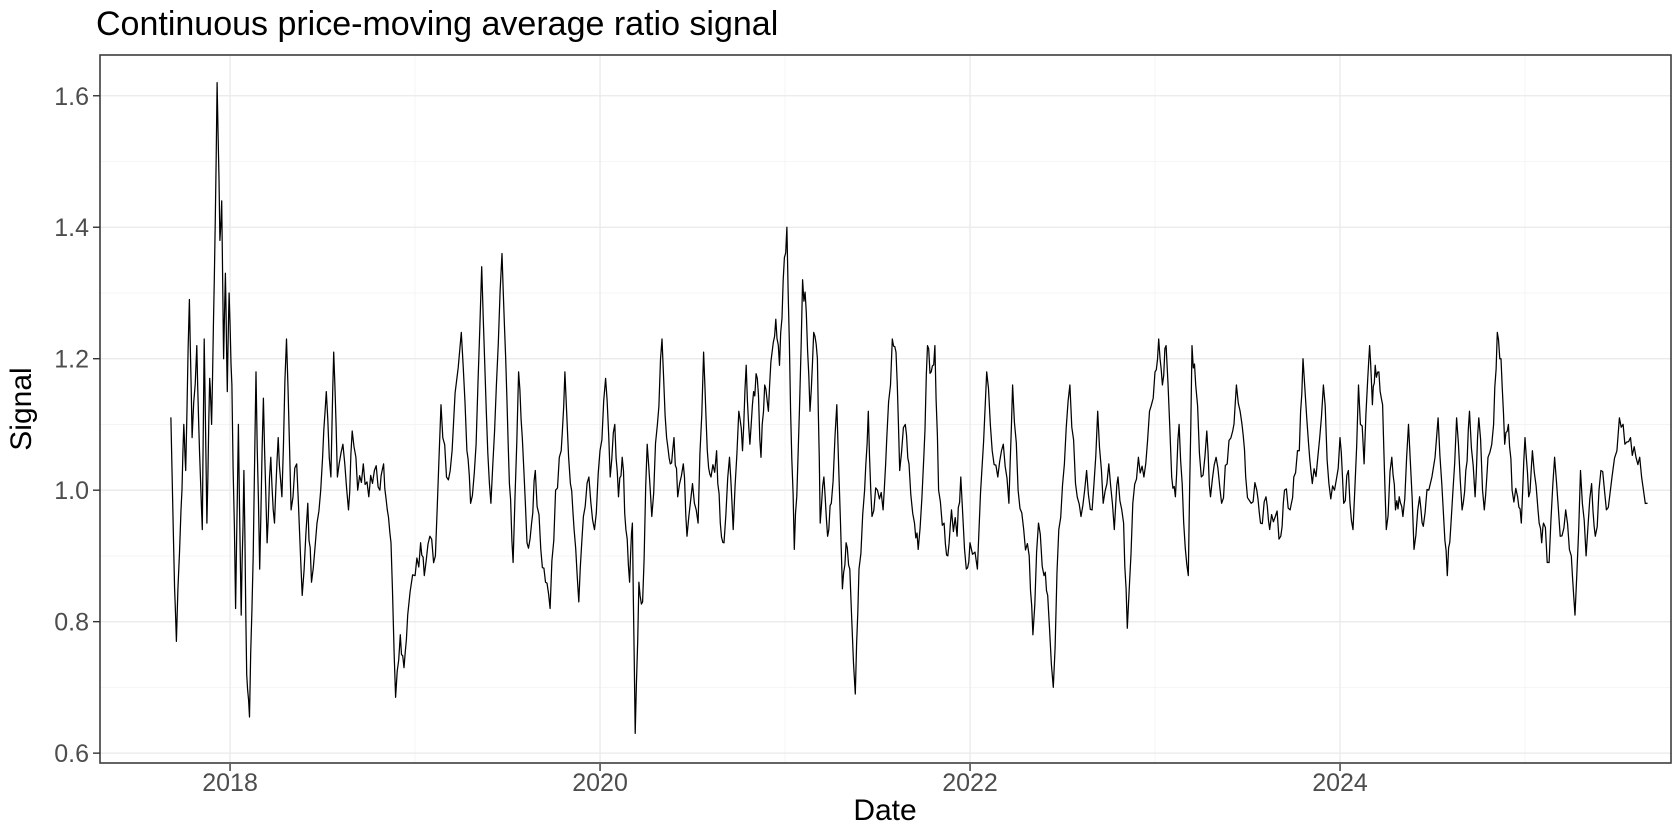 The image size is (1680, 840). What do you see at coordinates (71, 754) in the screenshot?
I see `y-tick-label: 0.6` at bounding box center [71, 754].